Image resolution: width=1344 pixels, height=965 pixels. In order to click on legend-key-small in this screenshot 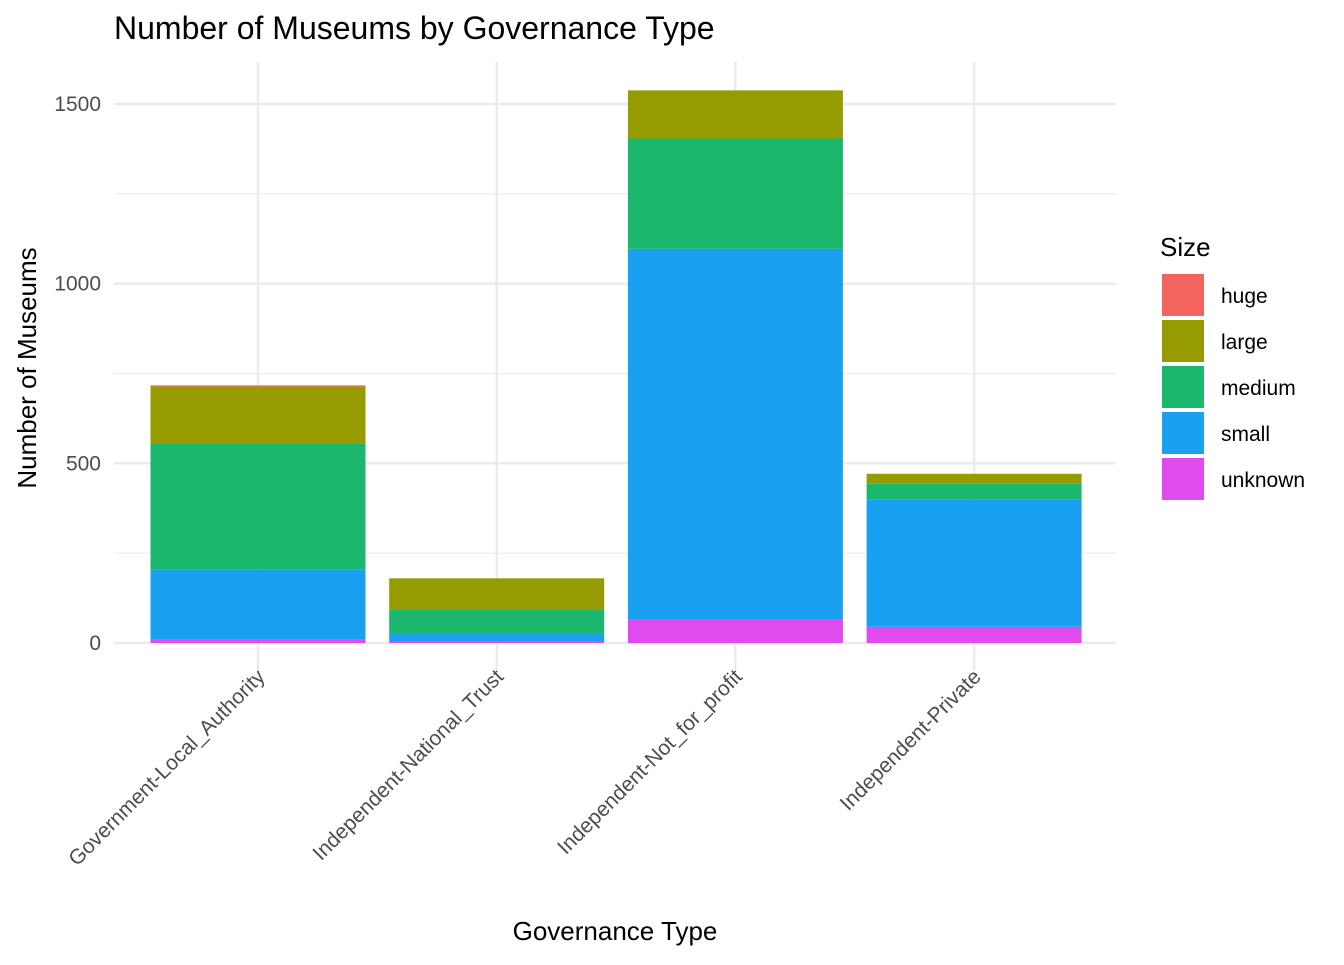, I will do `click(1183, 433)`.